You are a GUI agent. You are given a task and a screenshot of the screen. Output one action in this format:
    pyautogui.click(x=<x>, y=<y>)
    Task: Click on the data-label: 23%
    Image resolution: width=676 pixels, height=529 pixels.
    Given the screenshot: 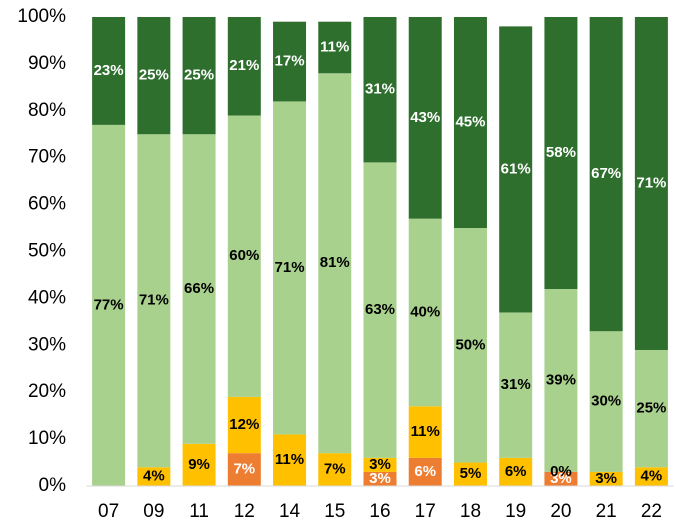 What is the action you would take?
    pyautogui.click(x=109, y=70)
    